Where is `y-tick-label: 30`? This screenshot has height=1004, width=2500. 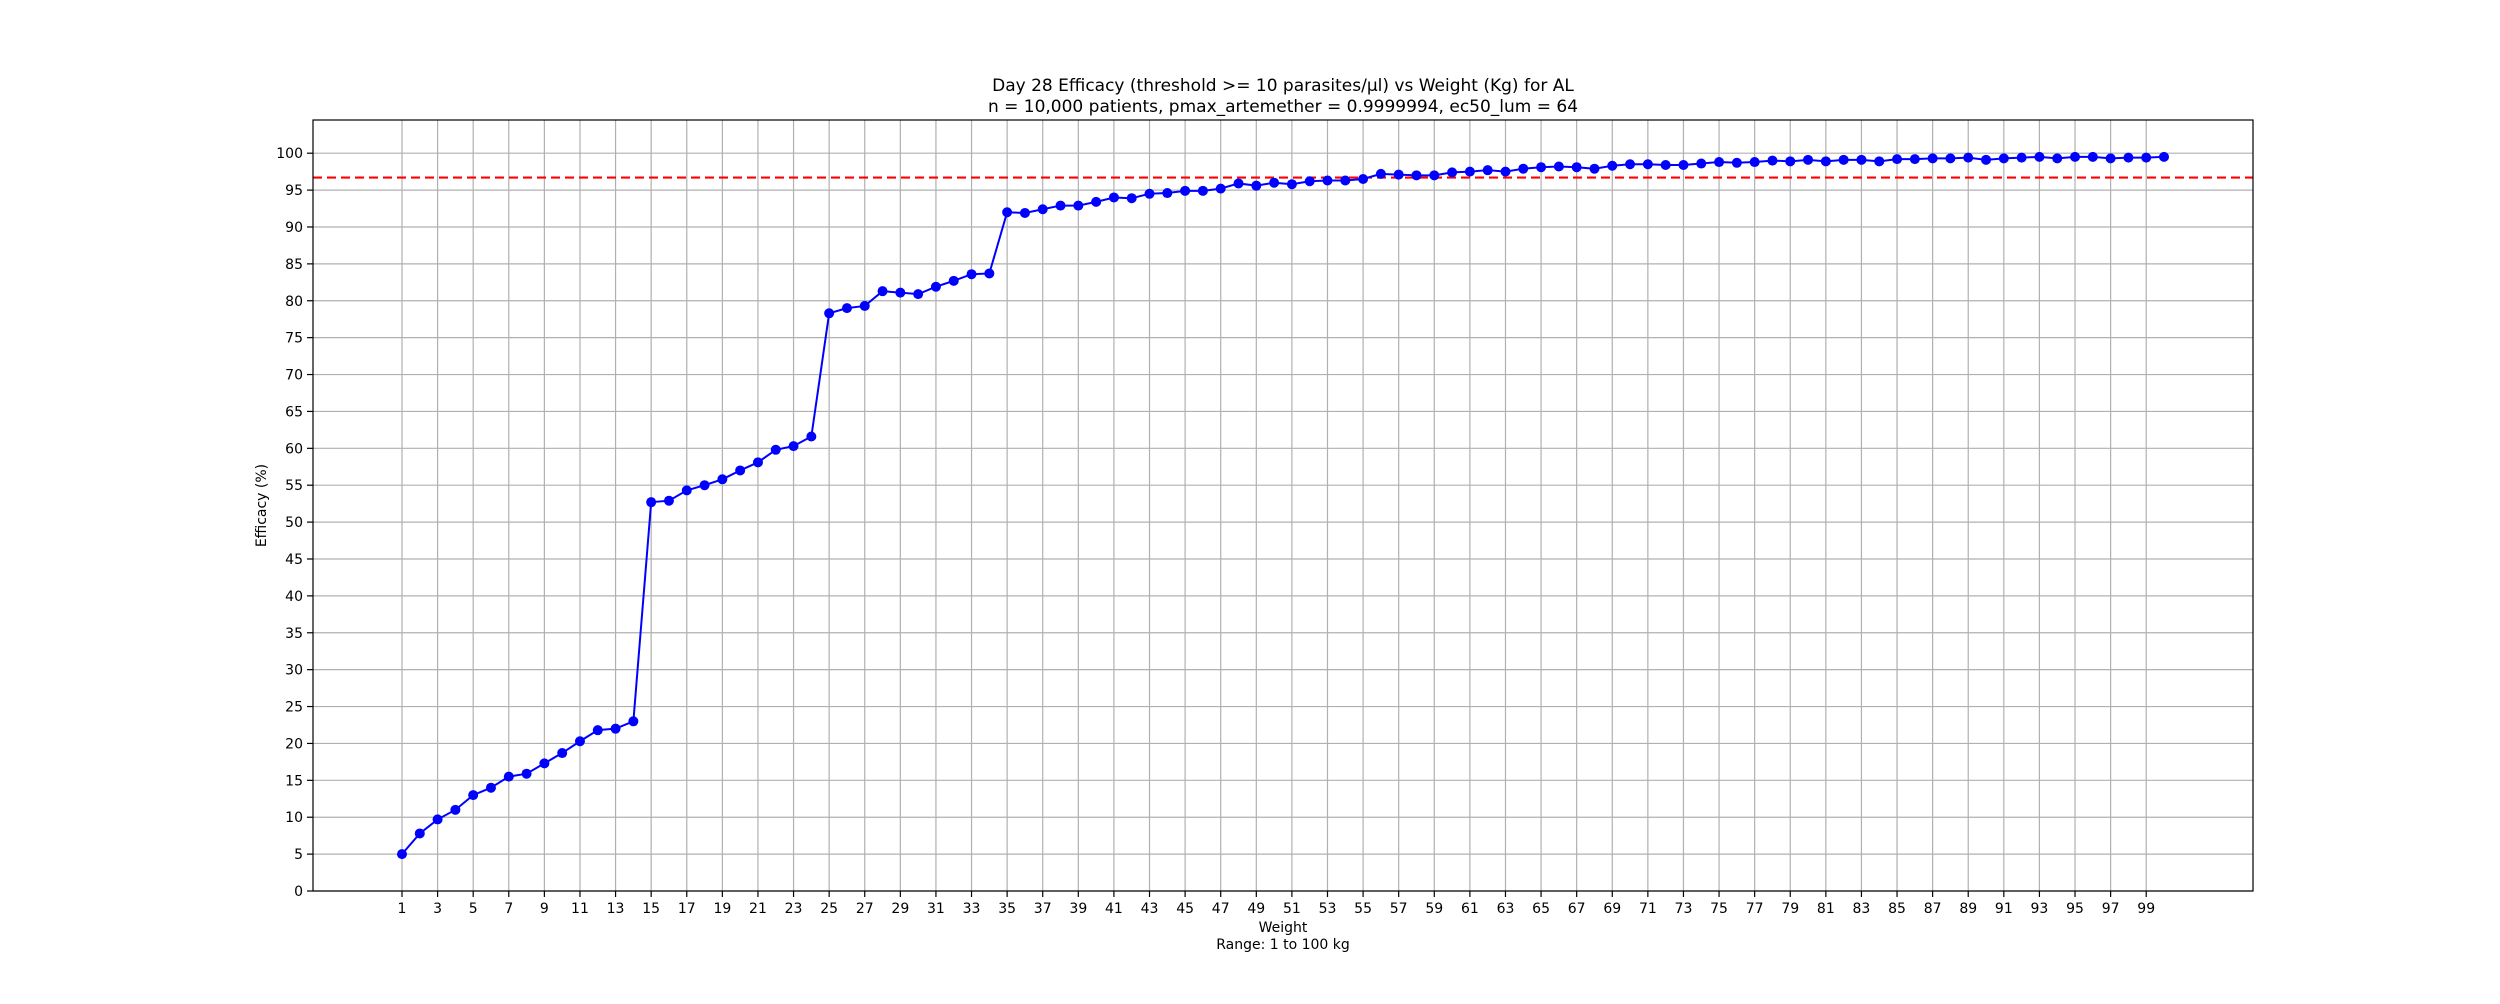 y-tick-label: 30 is located at coordinates (294, 671).